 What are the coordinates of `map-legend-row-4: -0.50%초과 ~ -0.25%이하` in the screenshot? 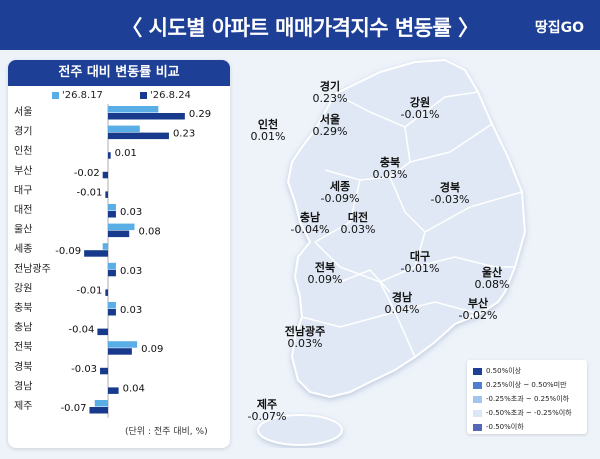 It's located at (522, 413).